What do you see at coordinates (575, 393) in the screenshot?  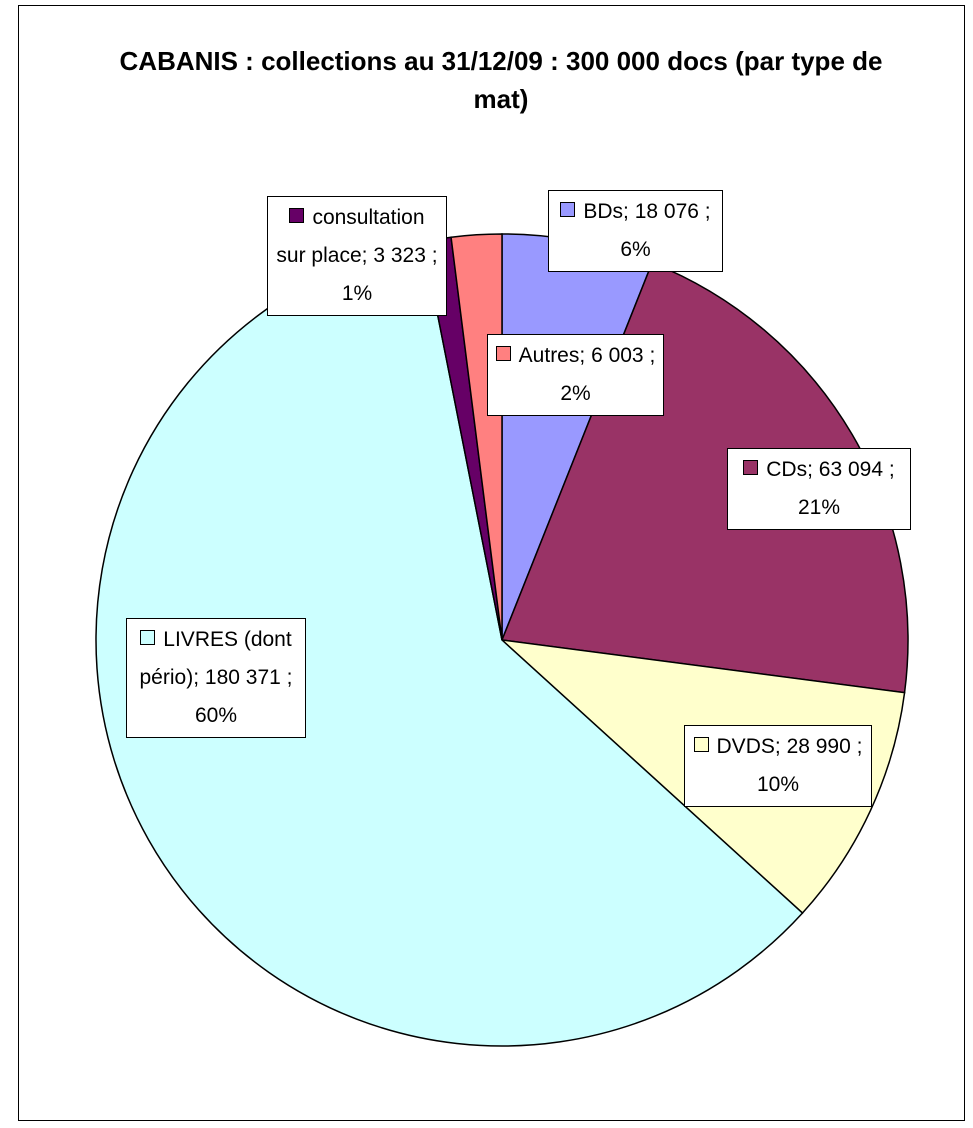 I see `percent-label: 2%` at bounding box center [575, 393].